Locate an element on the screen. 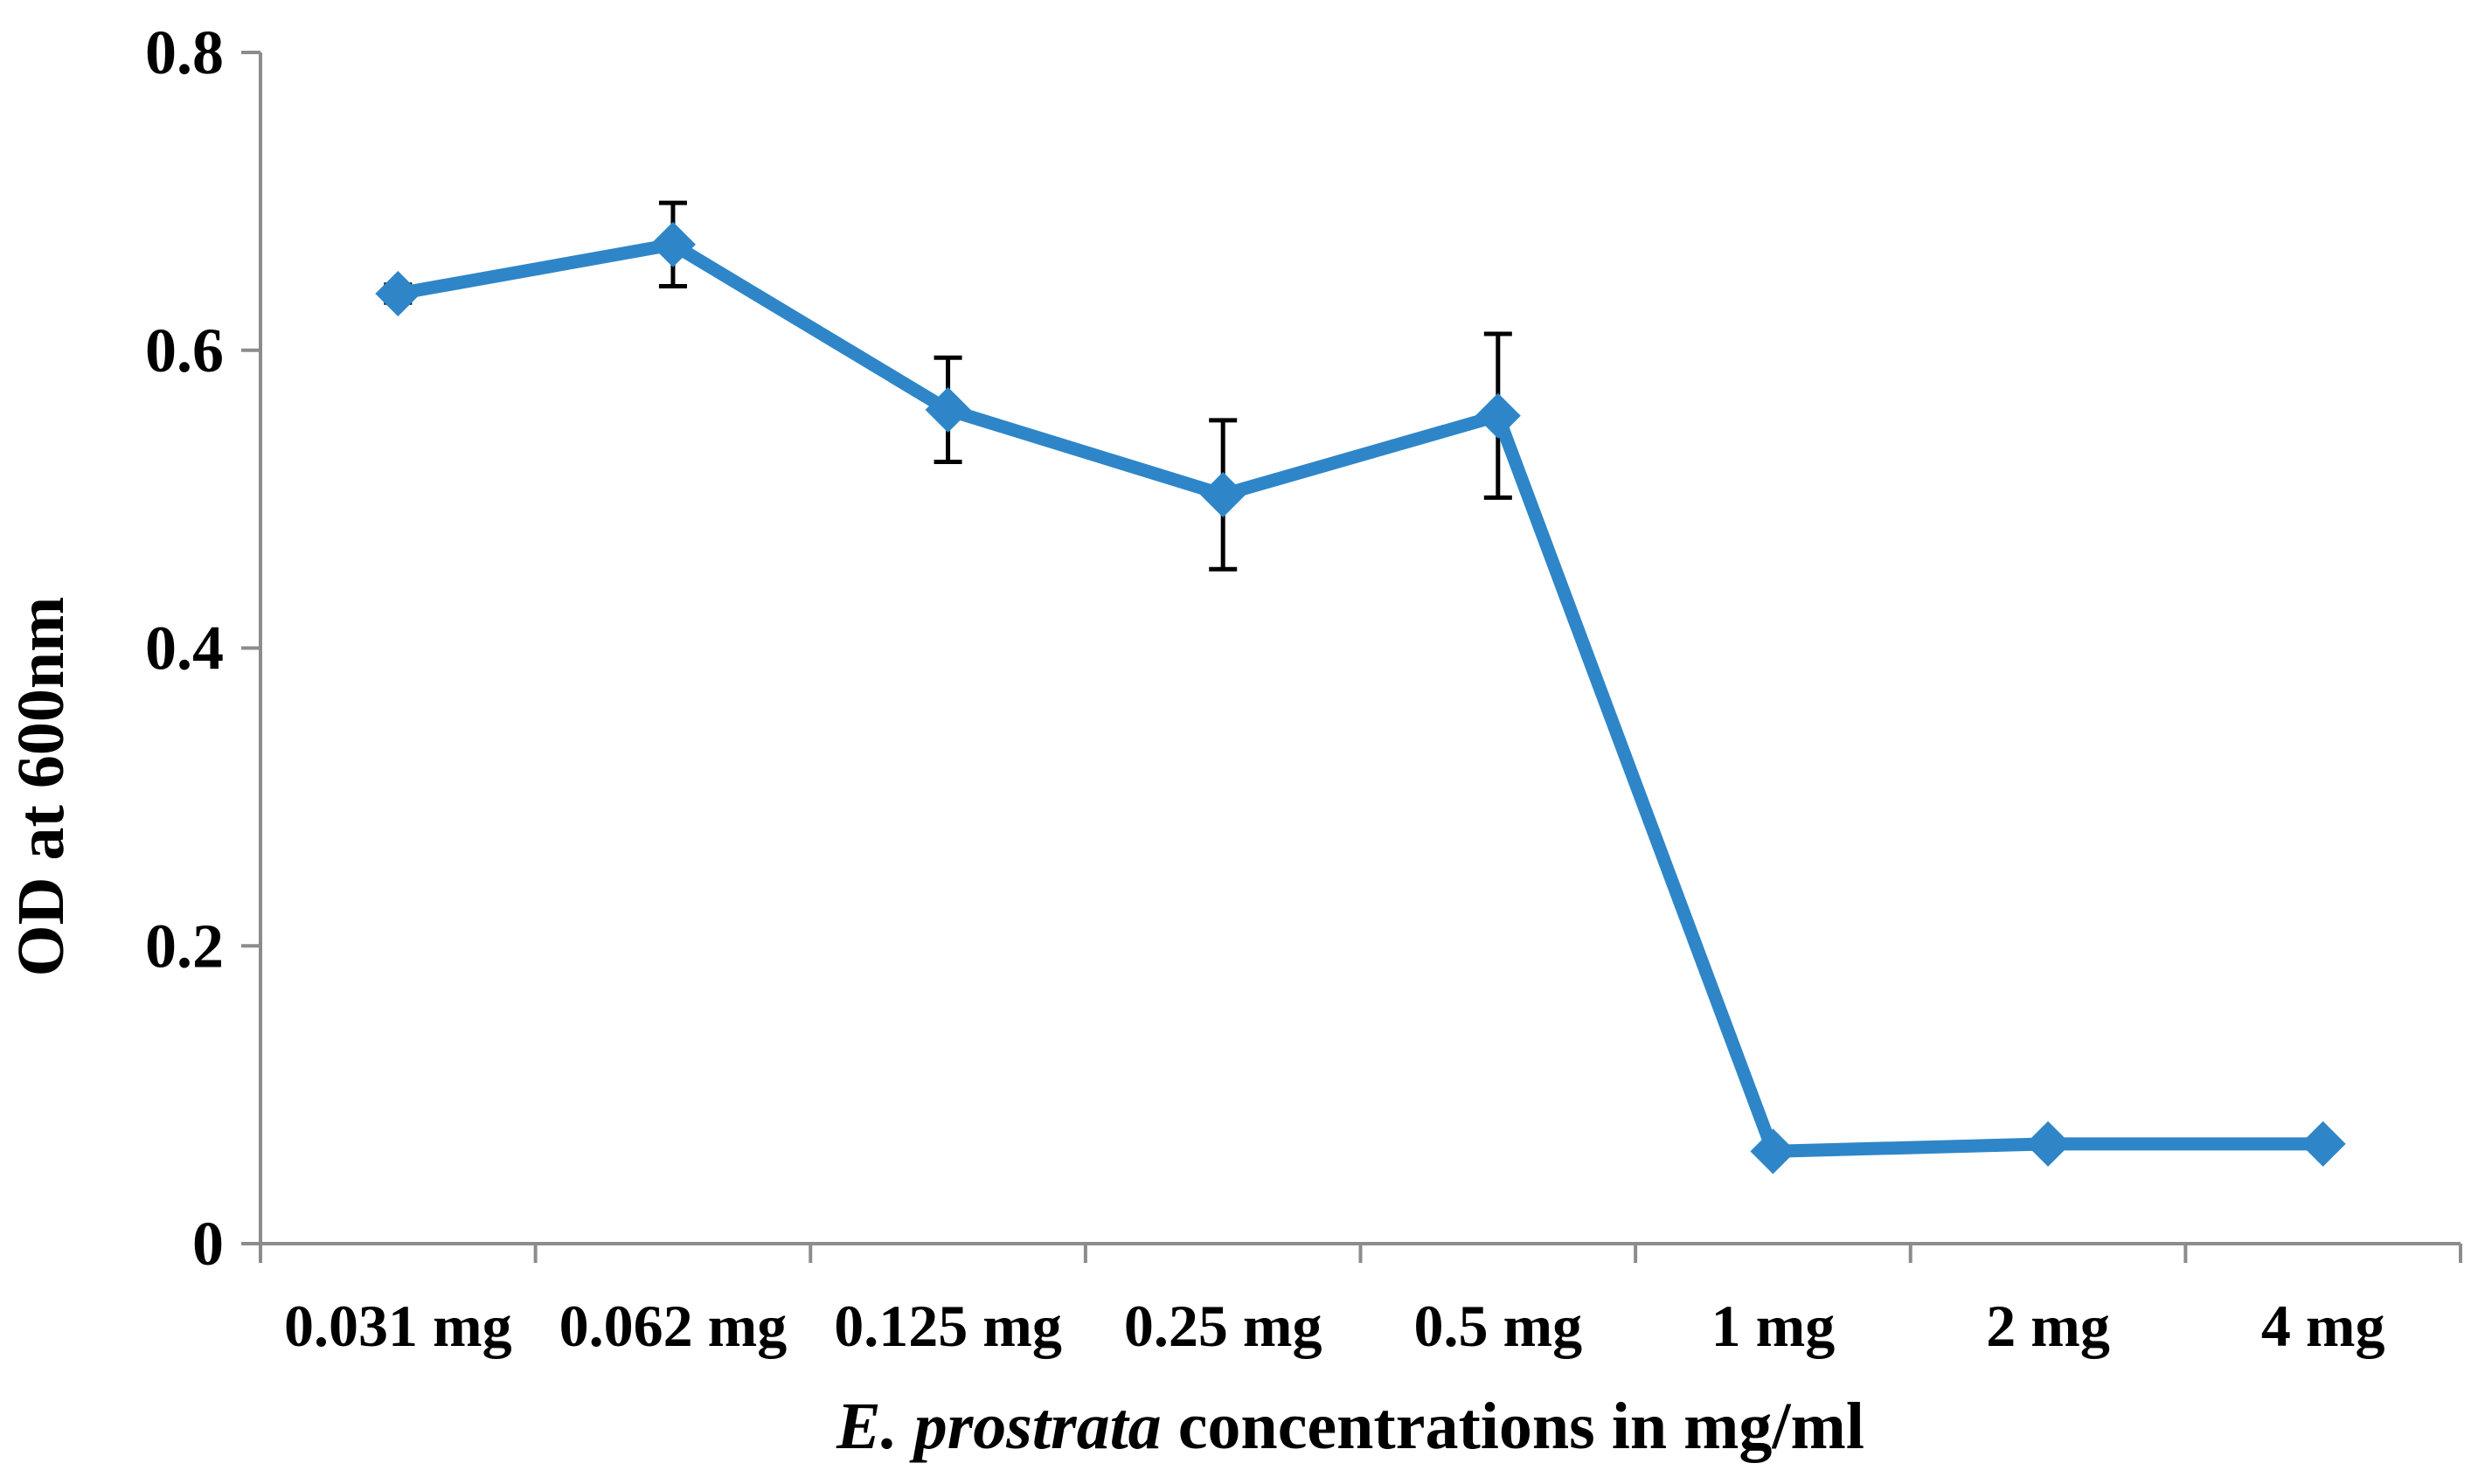  y-tick-label: 0.4 is located at coordinates (184, 648).